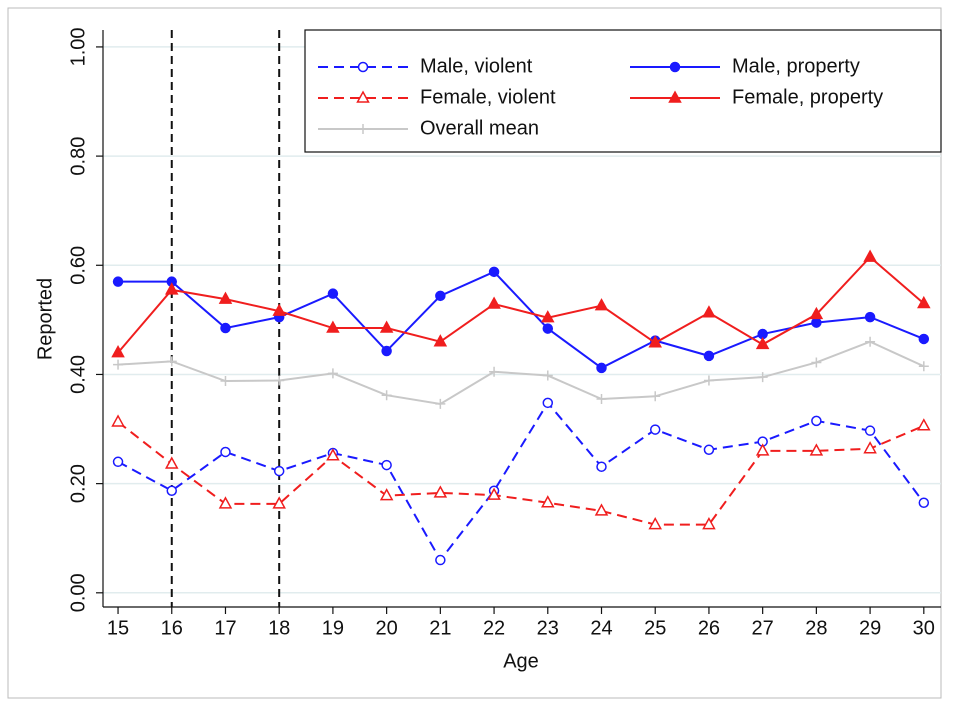 This screenshot has height=704, width=954. What do you see at coordinates (601, 628) in the screenshot?
I see `x-tick-label: 24` at bounding box center [601, 628].